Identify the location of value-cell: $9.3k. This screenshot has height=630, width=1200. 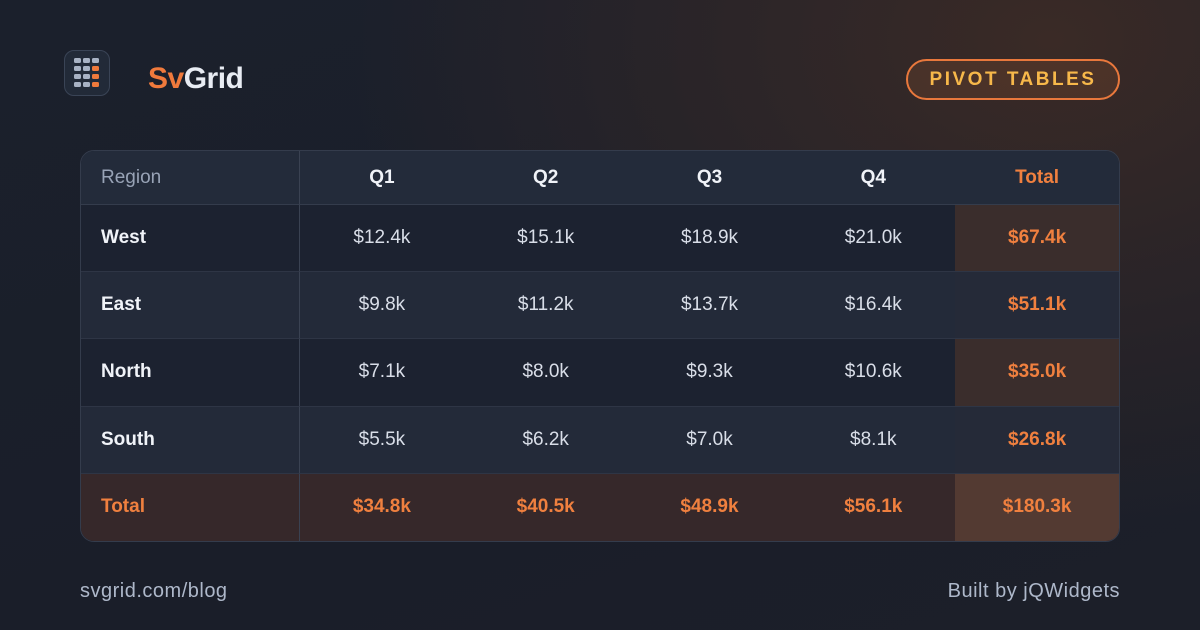
(709, 373).